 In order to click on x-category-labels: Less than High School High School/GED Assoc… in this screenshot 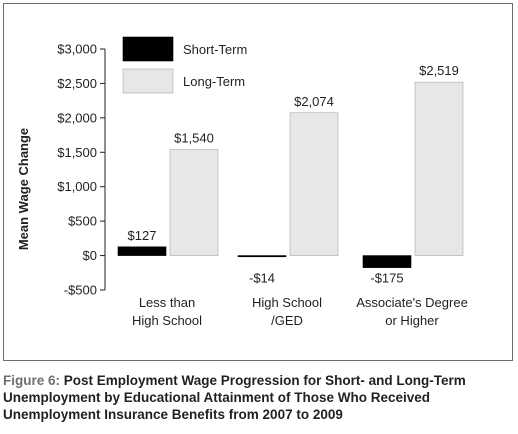, I will do `click(300, 311)`.